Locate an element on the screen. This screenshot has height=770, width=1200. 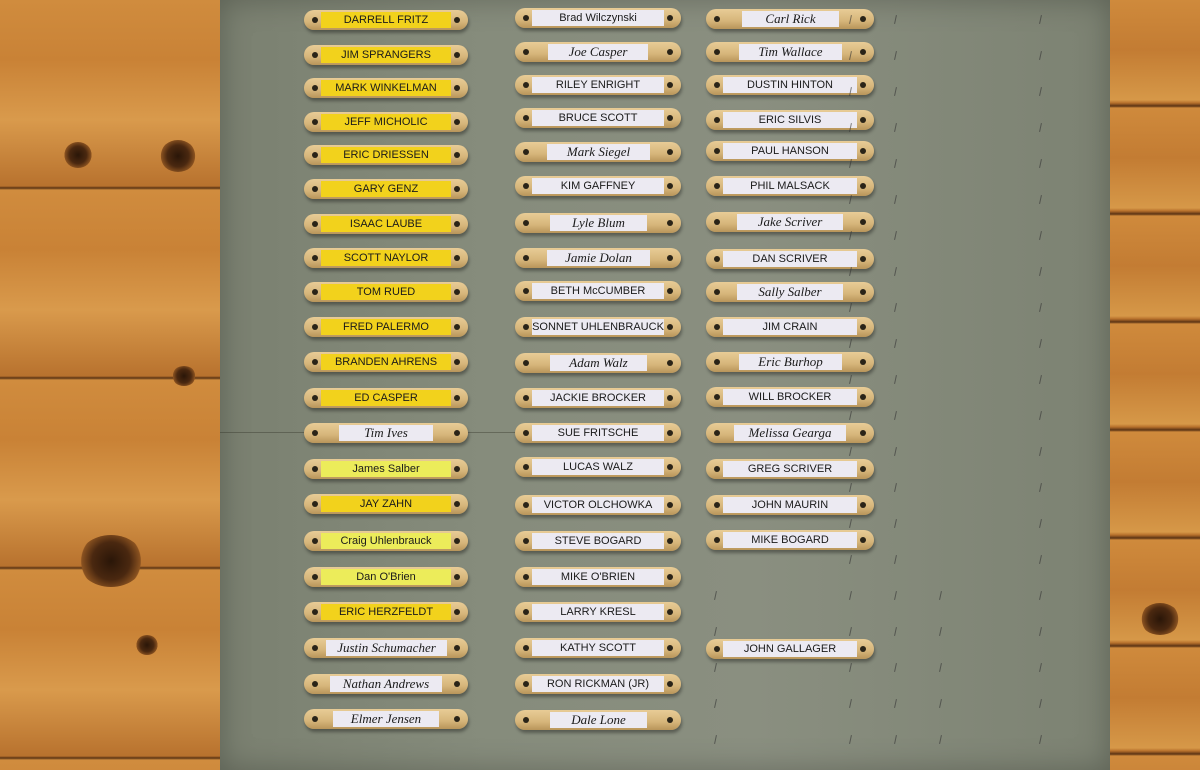
name-plaque: RON RICKMAN (JR) is located at coordinates (598, 684).